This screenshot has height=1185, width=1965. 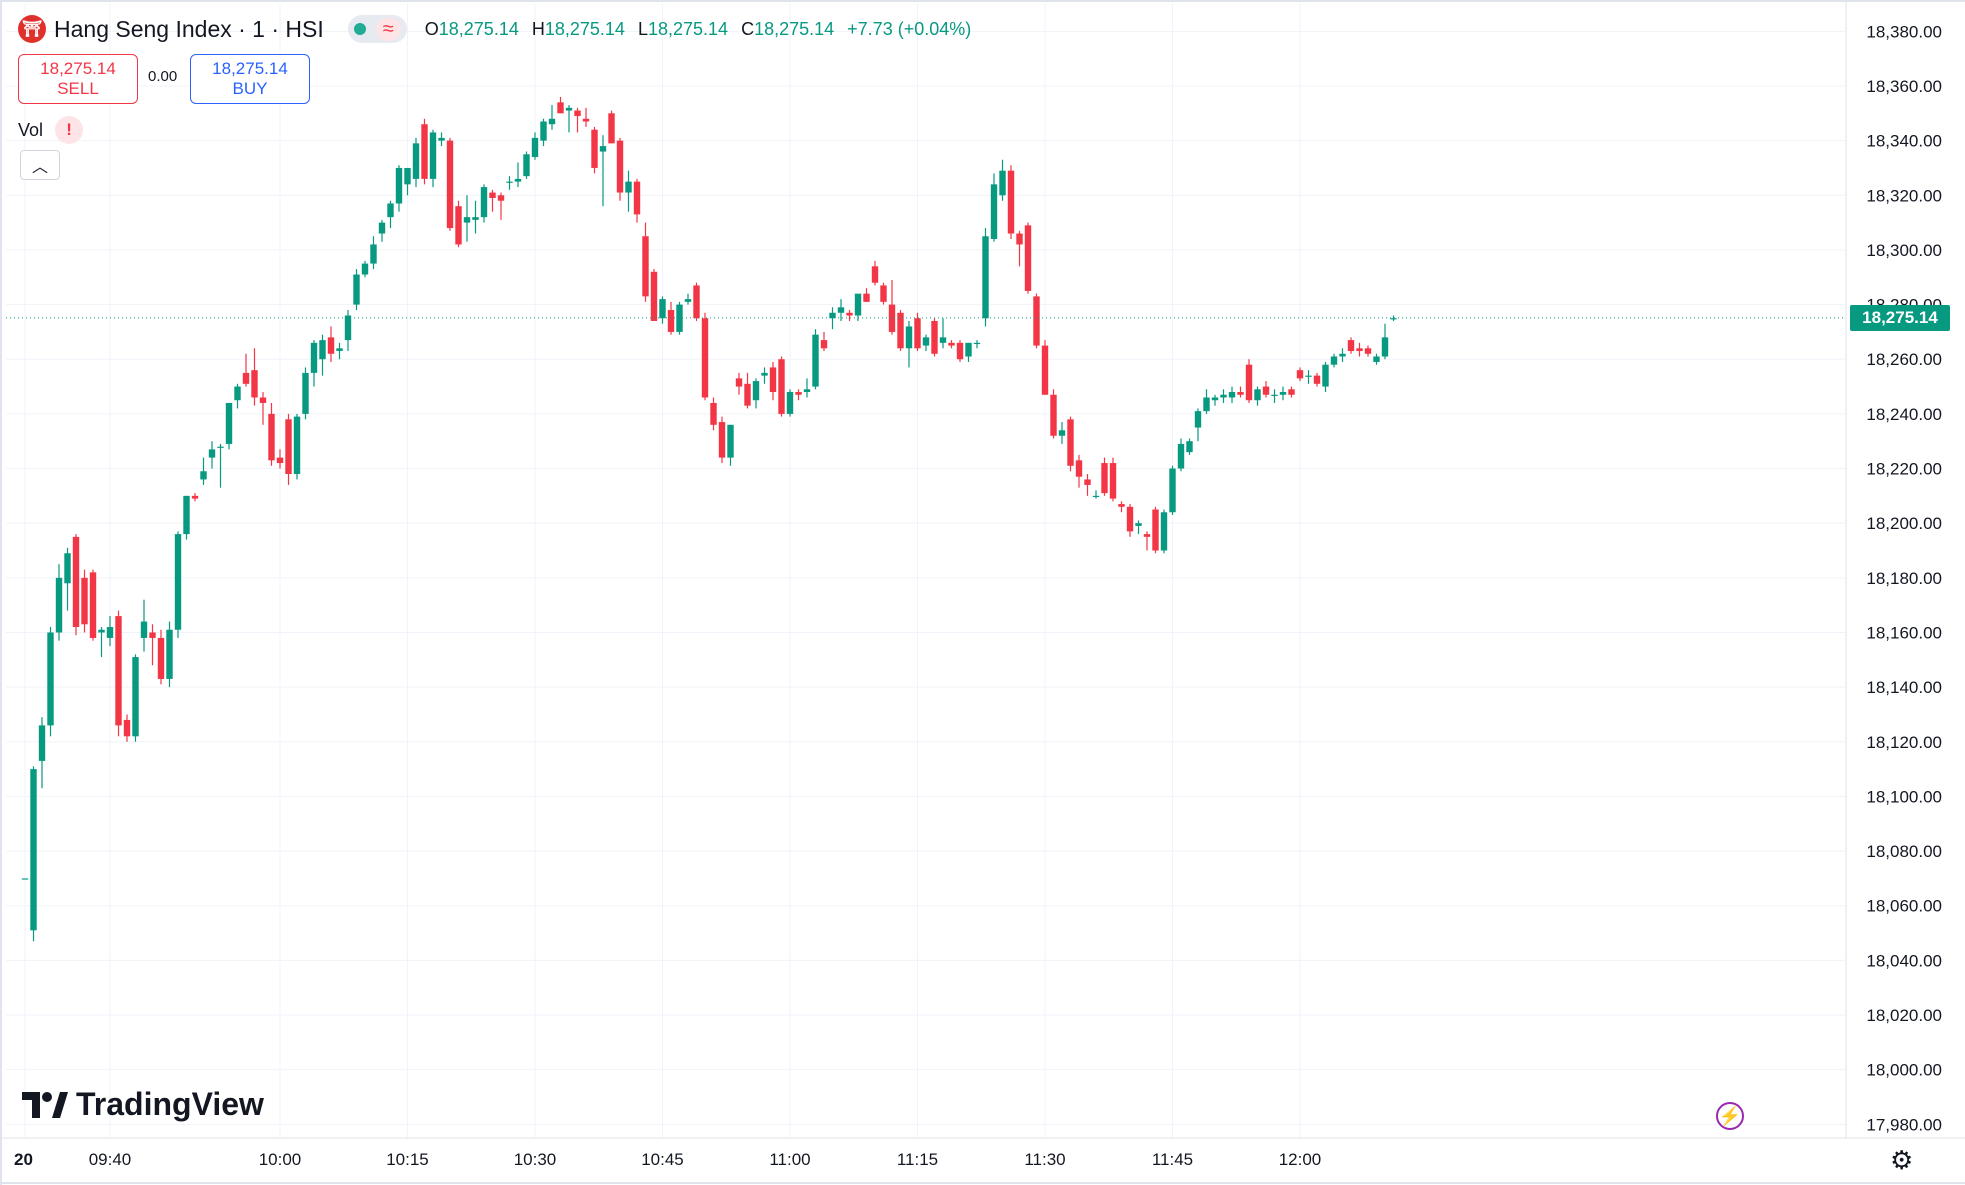 I want to click on collapse-indicators-button: ︿, so click(x=40, y=165).